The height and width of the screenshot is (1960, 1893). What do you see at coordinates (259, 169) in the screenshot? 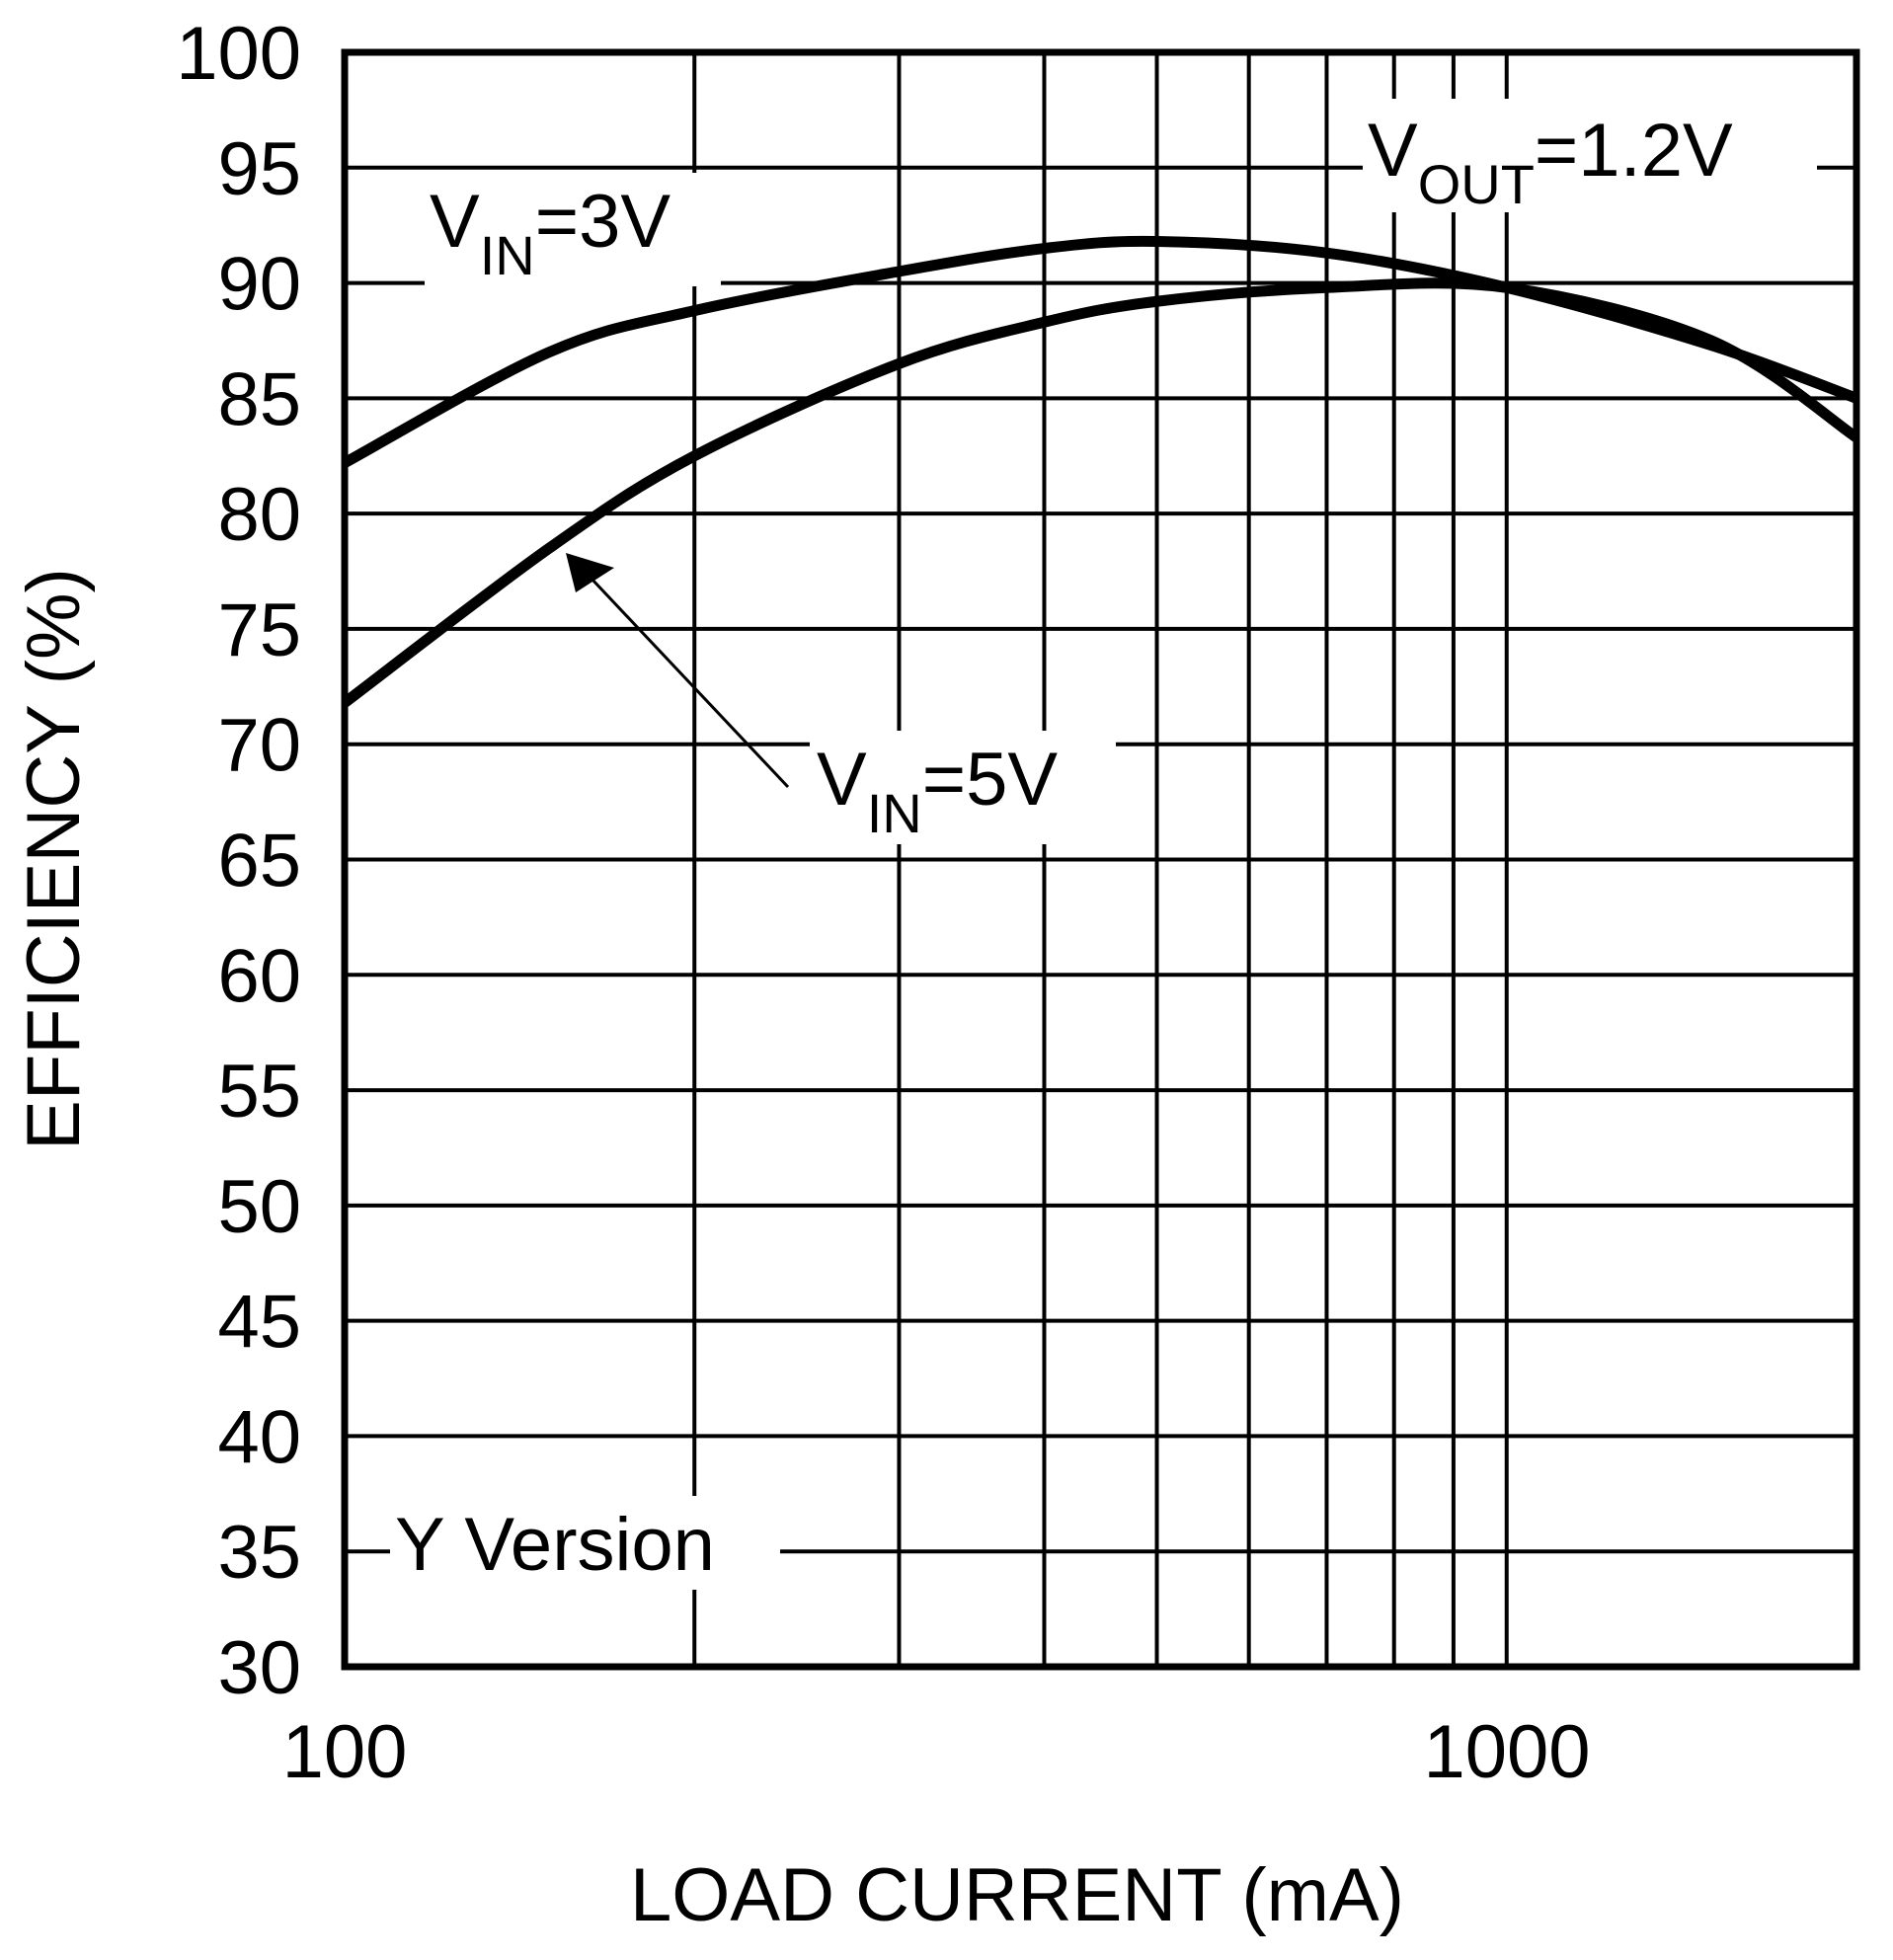
I see `y-tick-label: 95` at bounding box center [259, 169].